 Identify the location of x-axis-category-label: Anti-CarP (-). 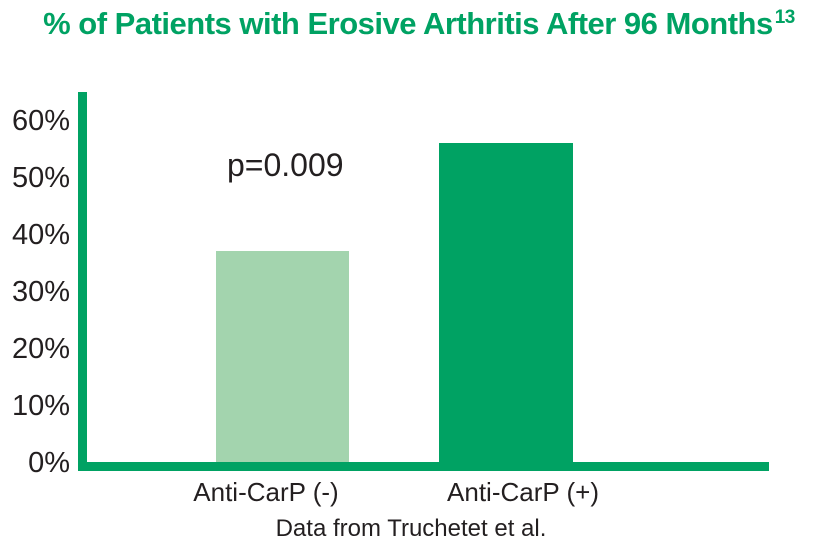
(266, 492).